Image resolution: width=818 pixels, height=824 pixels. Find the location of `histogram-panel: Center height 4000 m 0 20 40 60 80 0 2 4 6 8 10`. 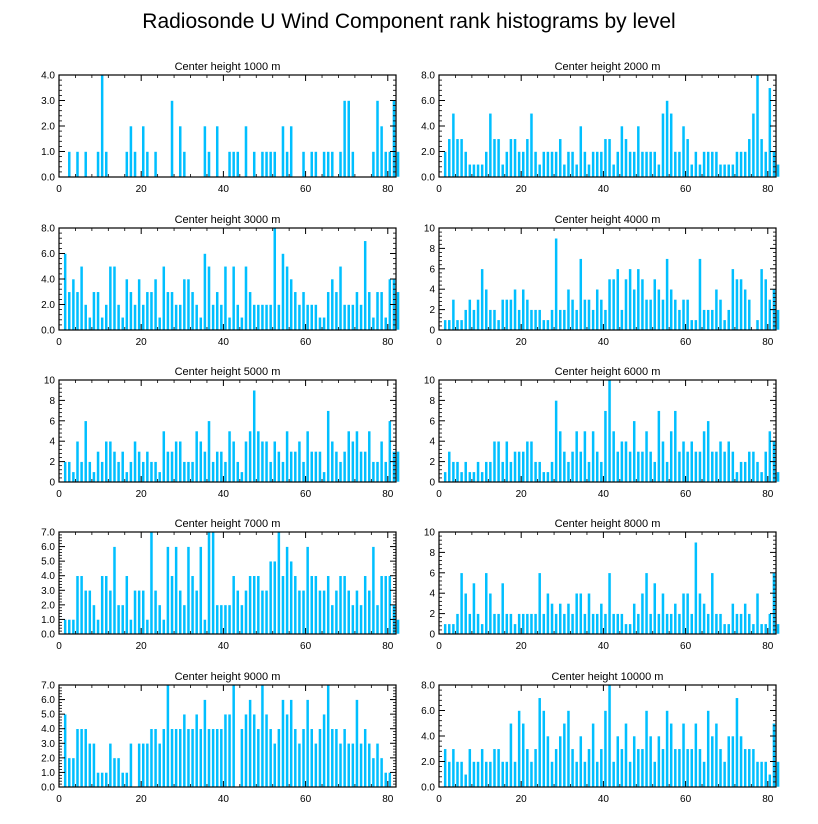

histogram-panel: Center height 4000 m 0 20 40 60 80 0 2 4 6 8 10 is located at coordinates (602, 281).